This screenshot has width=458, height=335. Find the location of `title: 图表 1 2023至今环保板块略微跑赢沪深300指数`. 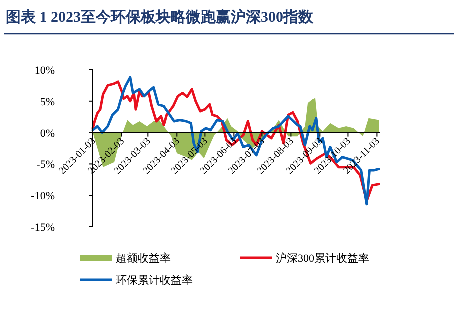

title: 图表 1 2023至今环保板块略微跑赢沪深300指数 is located at coordinates (160, 18).